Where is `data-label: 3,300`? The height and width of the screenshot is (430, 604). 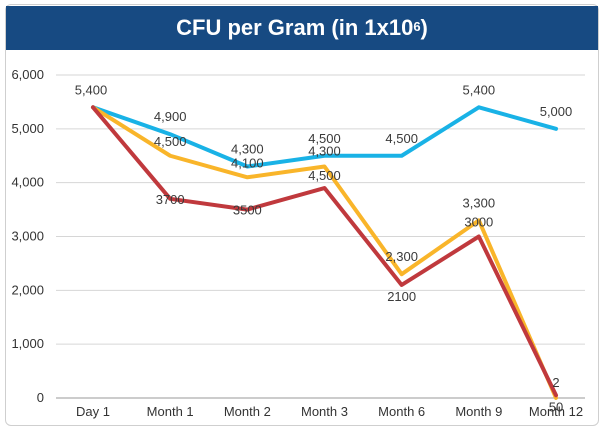
data-label: 3,300 is located at coordinates (479, 202).